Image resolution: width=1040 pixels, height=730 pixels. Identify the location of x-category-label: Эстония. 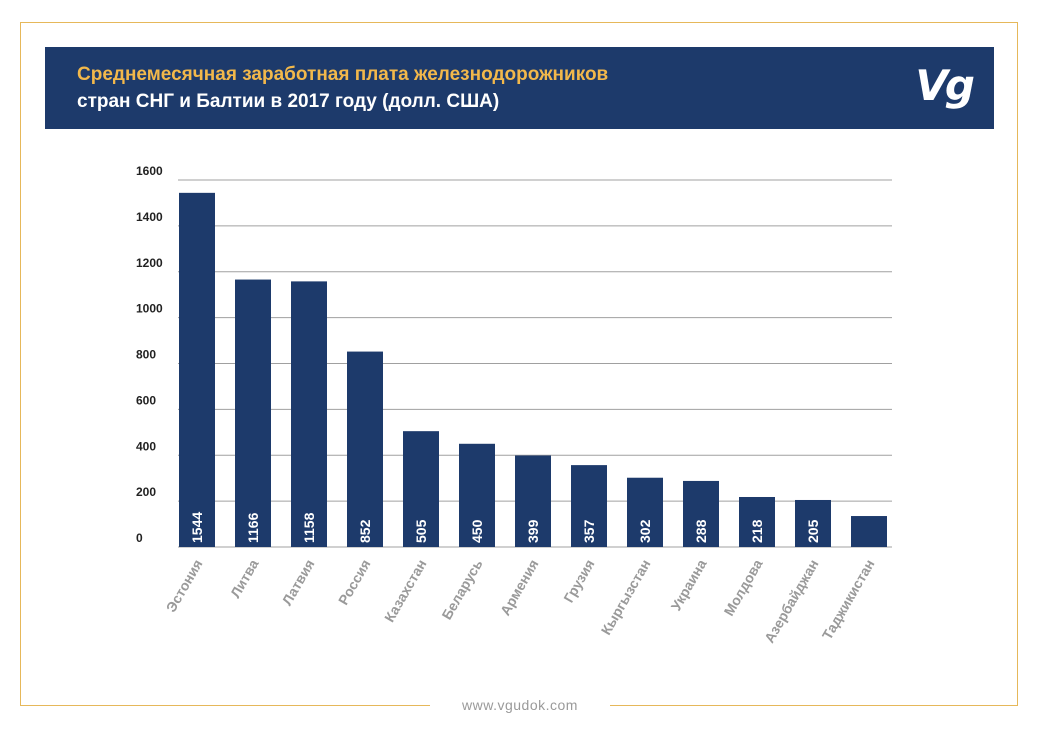
(184, 586).